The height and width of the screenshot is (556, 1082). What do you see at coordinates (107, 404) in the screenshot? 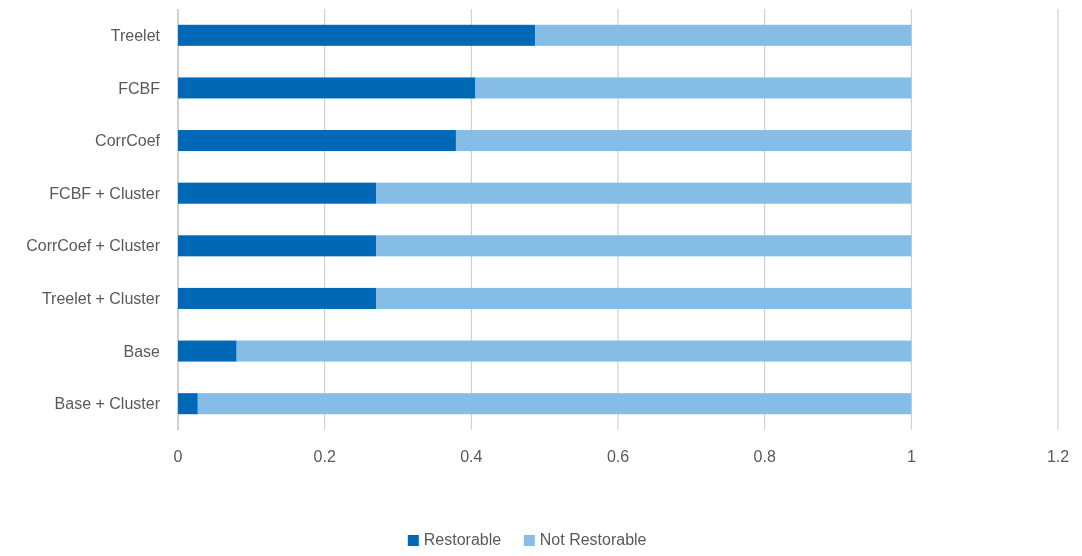
I see `y-tick-label: Base + Cluster` at bounding box center [107, 404].